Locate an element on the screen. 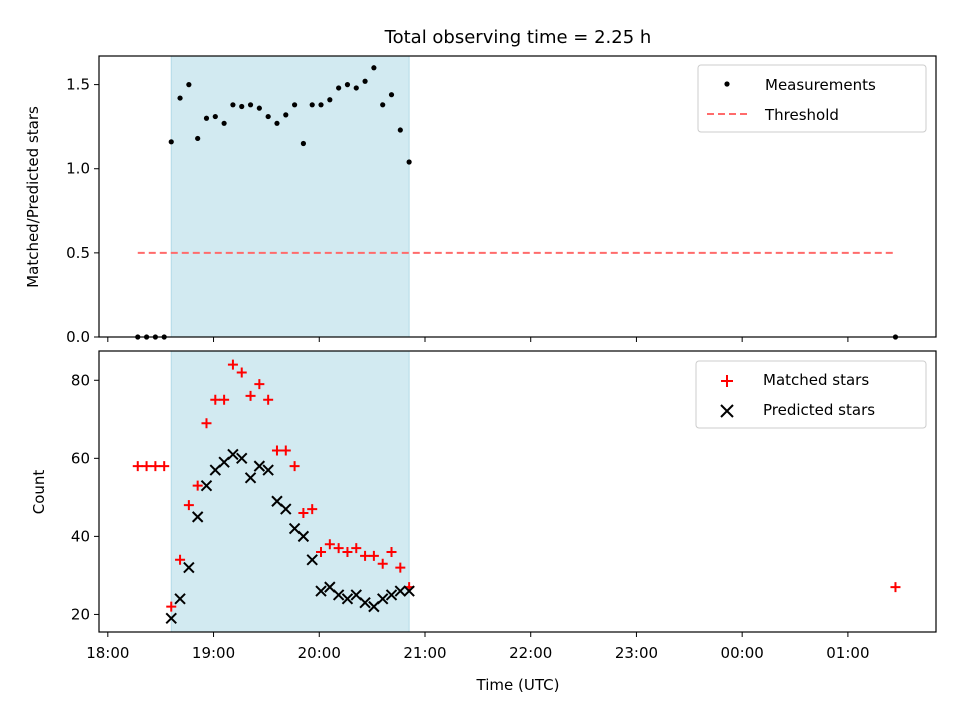 The width and height of the screenshot is (960, 720). legend-measurements-label: Measurements is located at coordinates (820, 85).